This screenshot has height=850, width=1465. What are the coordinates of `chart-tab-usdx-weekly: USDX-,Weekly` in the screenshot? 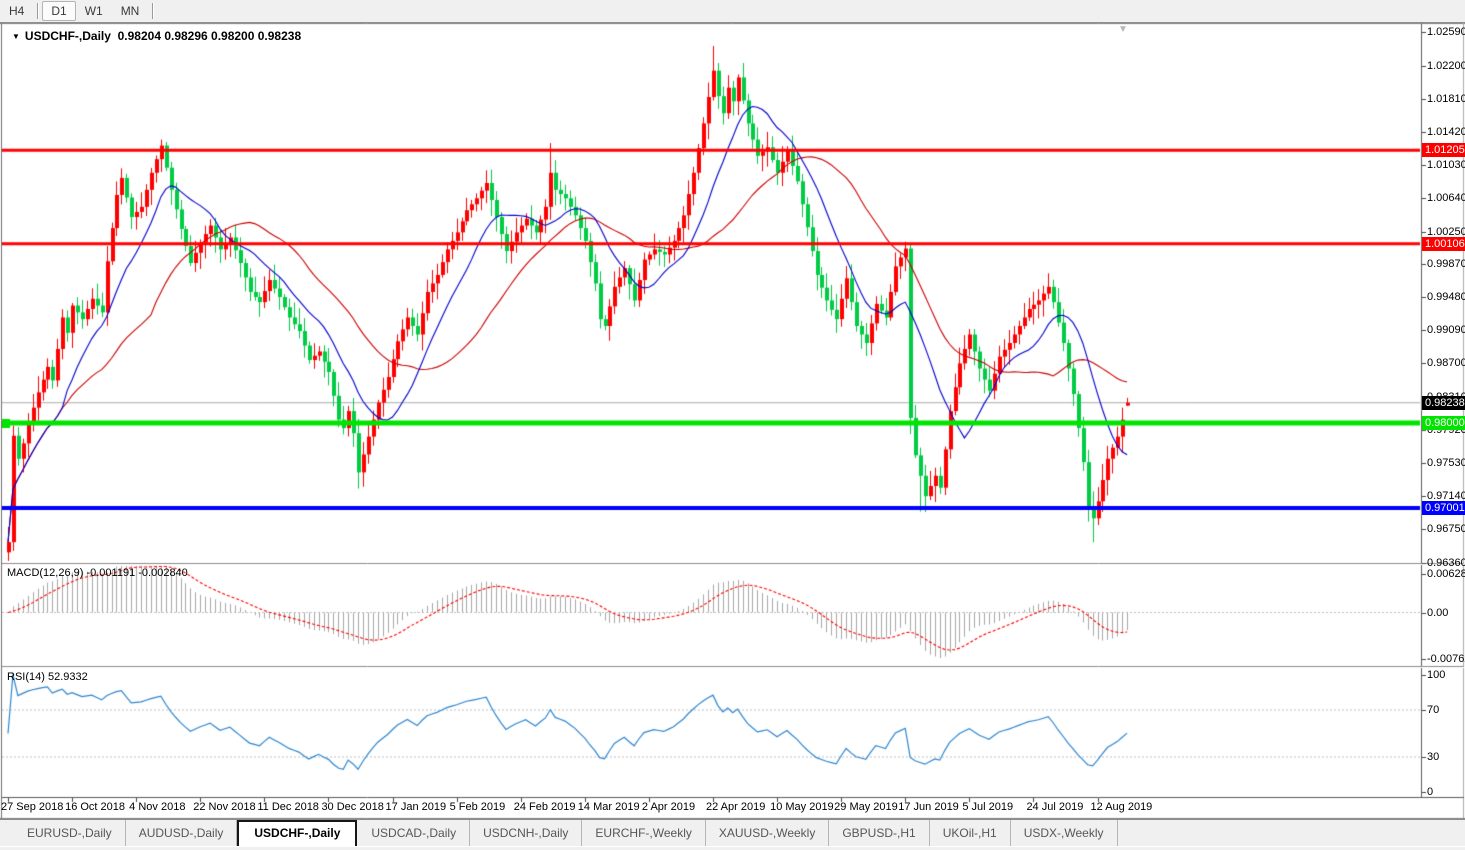 It's located at (1064, 833).